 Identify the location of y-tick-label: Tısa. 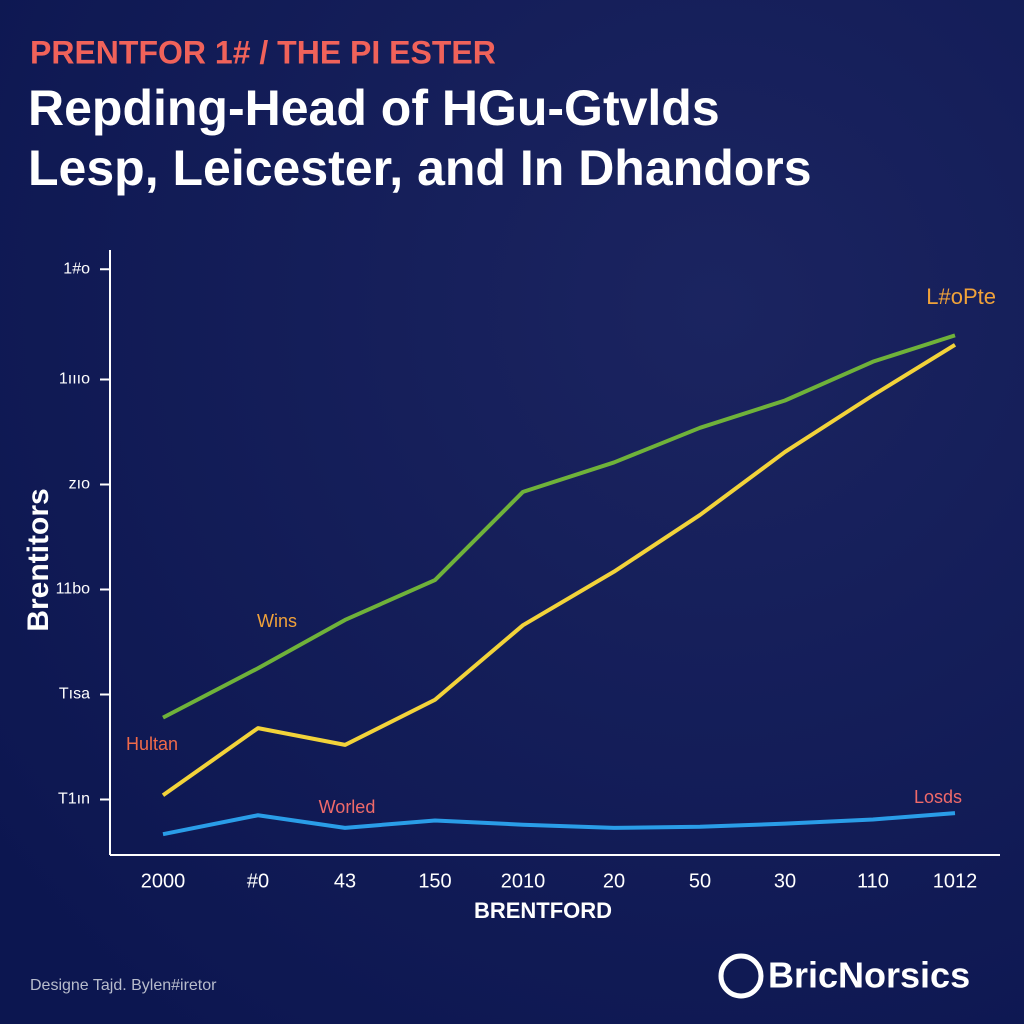
(74, 694).